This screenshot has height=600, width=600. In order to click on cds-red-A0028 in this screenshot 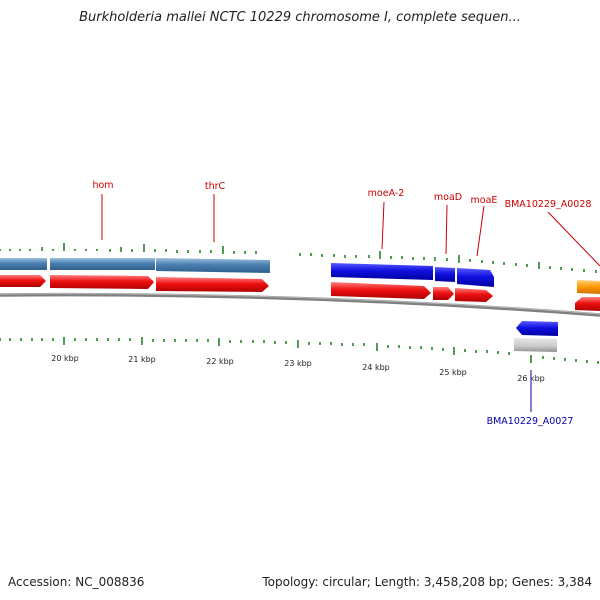, I will do `click(587, 304)`.